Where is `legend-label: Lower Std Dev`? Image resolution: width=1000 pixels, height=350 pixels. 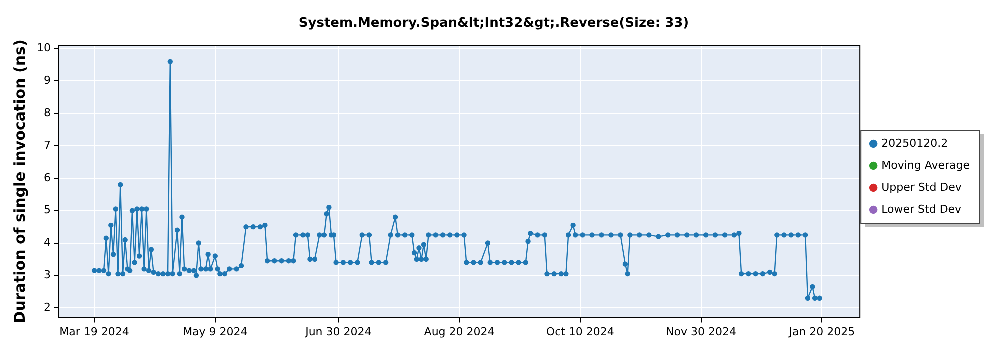
legend-label: Lower Std Dev is located at coordinates (922, 209).